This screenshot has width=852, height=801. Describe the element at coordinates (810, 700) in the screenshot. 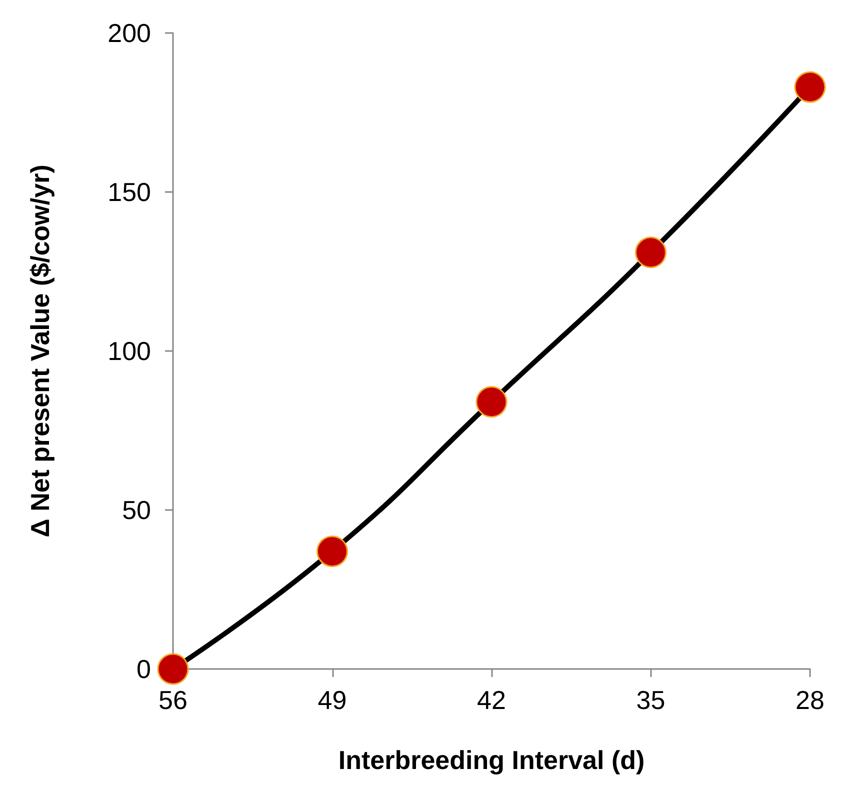

I see `x-tick-label: 28` at that location.